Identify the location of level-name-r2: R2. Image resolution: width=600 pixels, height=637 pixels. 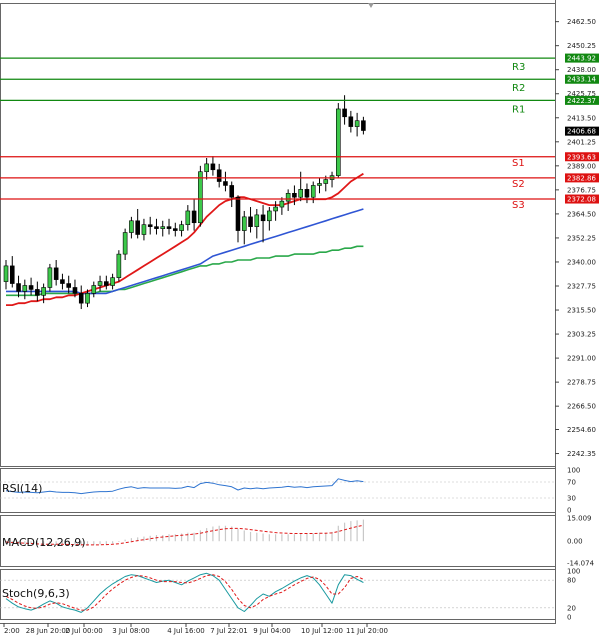
(518, 88).